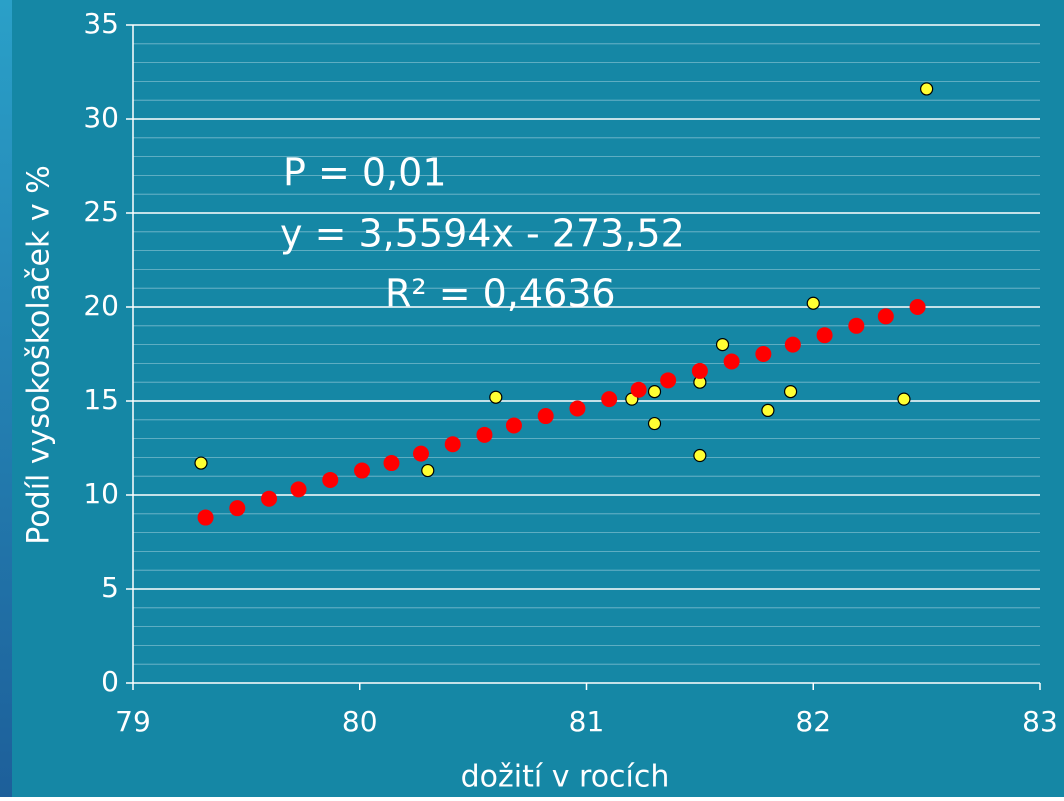  I want to click on x-tick-label: 80, so click(360, 721).